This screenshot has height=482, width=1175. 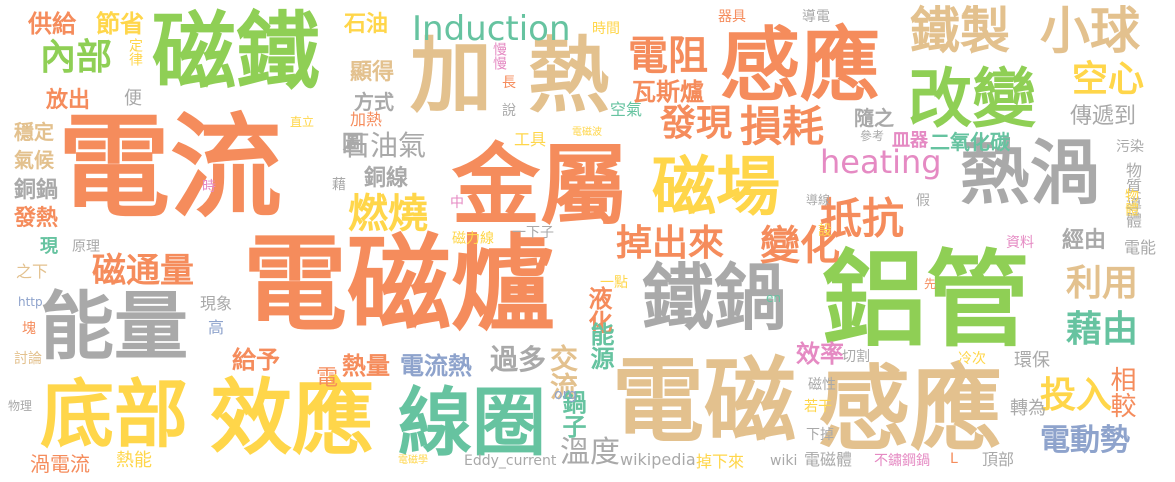 What do you see at coordinates (120, 24) in the screenshot?
I see `word-jiesheng: 節省` at bounding box center [120, 24].